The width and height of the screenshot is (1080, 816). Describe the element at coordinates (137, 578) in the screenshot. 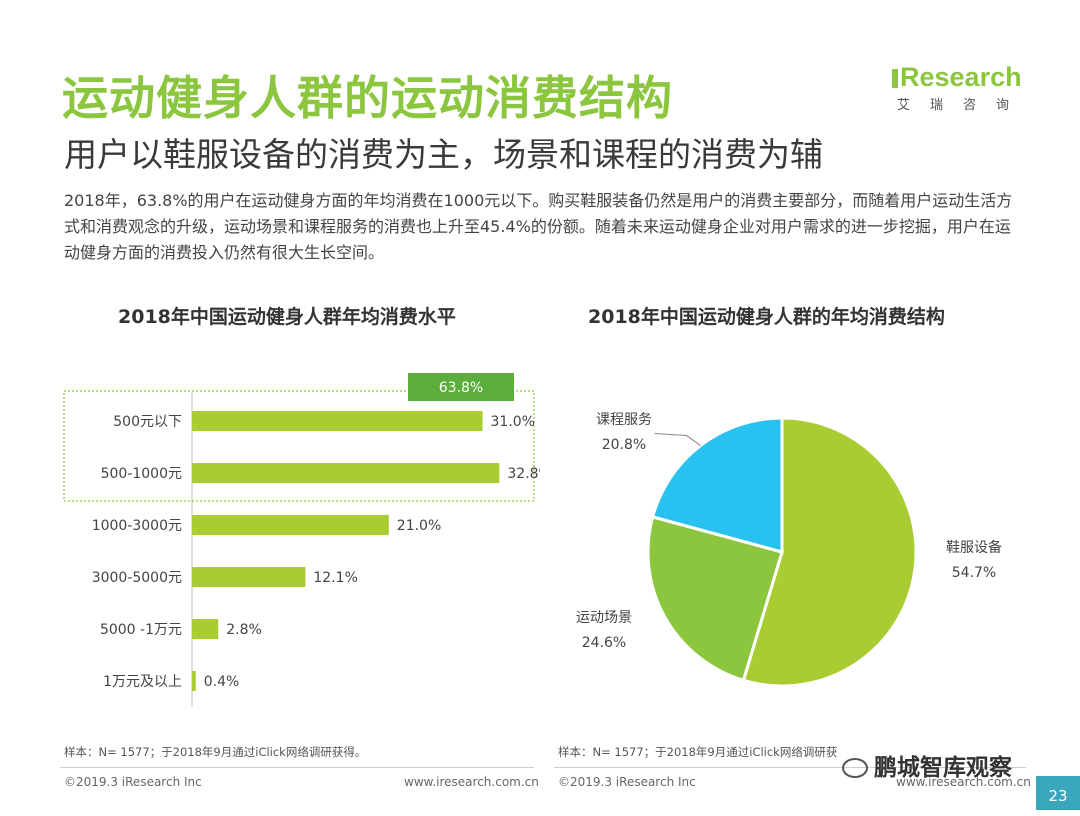

I see `bar-category-label: 3000-5000元` at that location.